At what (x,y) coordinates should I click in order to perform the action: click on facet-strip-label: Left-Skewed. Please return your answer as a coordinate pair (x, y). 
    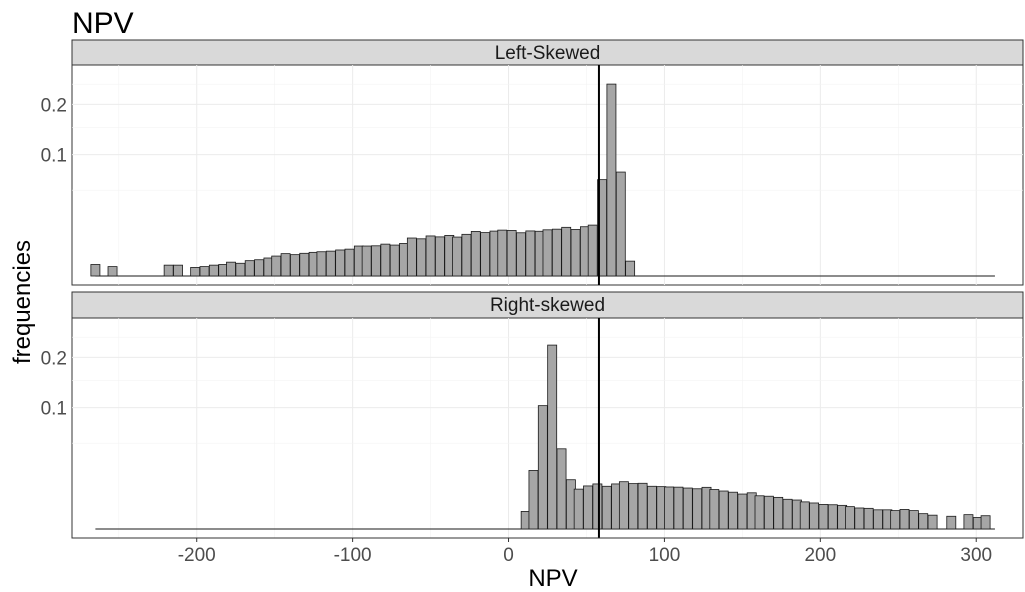
    Looking at the image, I should click on (548, 53).